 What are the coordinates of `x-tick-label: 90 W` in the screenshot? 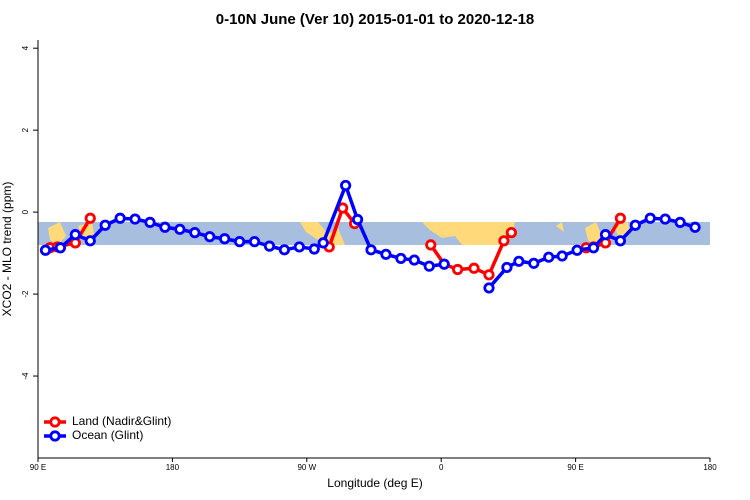 It's located at (306, 467).